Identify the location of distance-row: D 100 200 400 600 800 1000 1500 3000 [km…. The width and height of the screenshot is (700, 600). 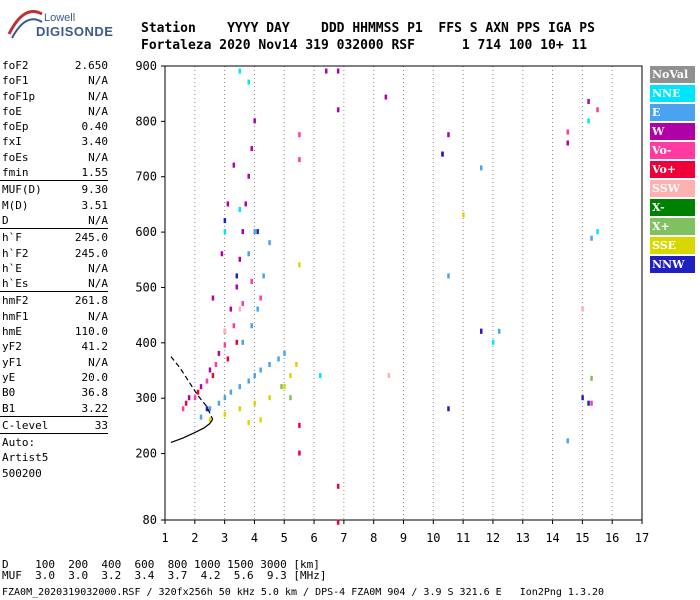
(161, 564).